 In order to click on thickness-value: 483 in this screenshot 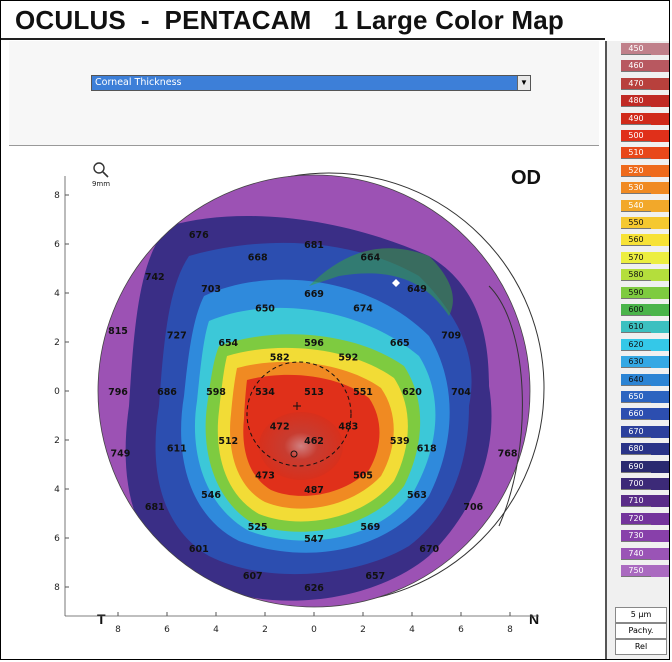, I will do `click(348, 426)`.